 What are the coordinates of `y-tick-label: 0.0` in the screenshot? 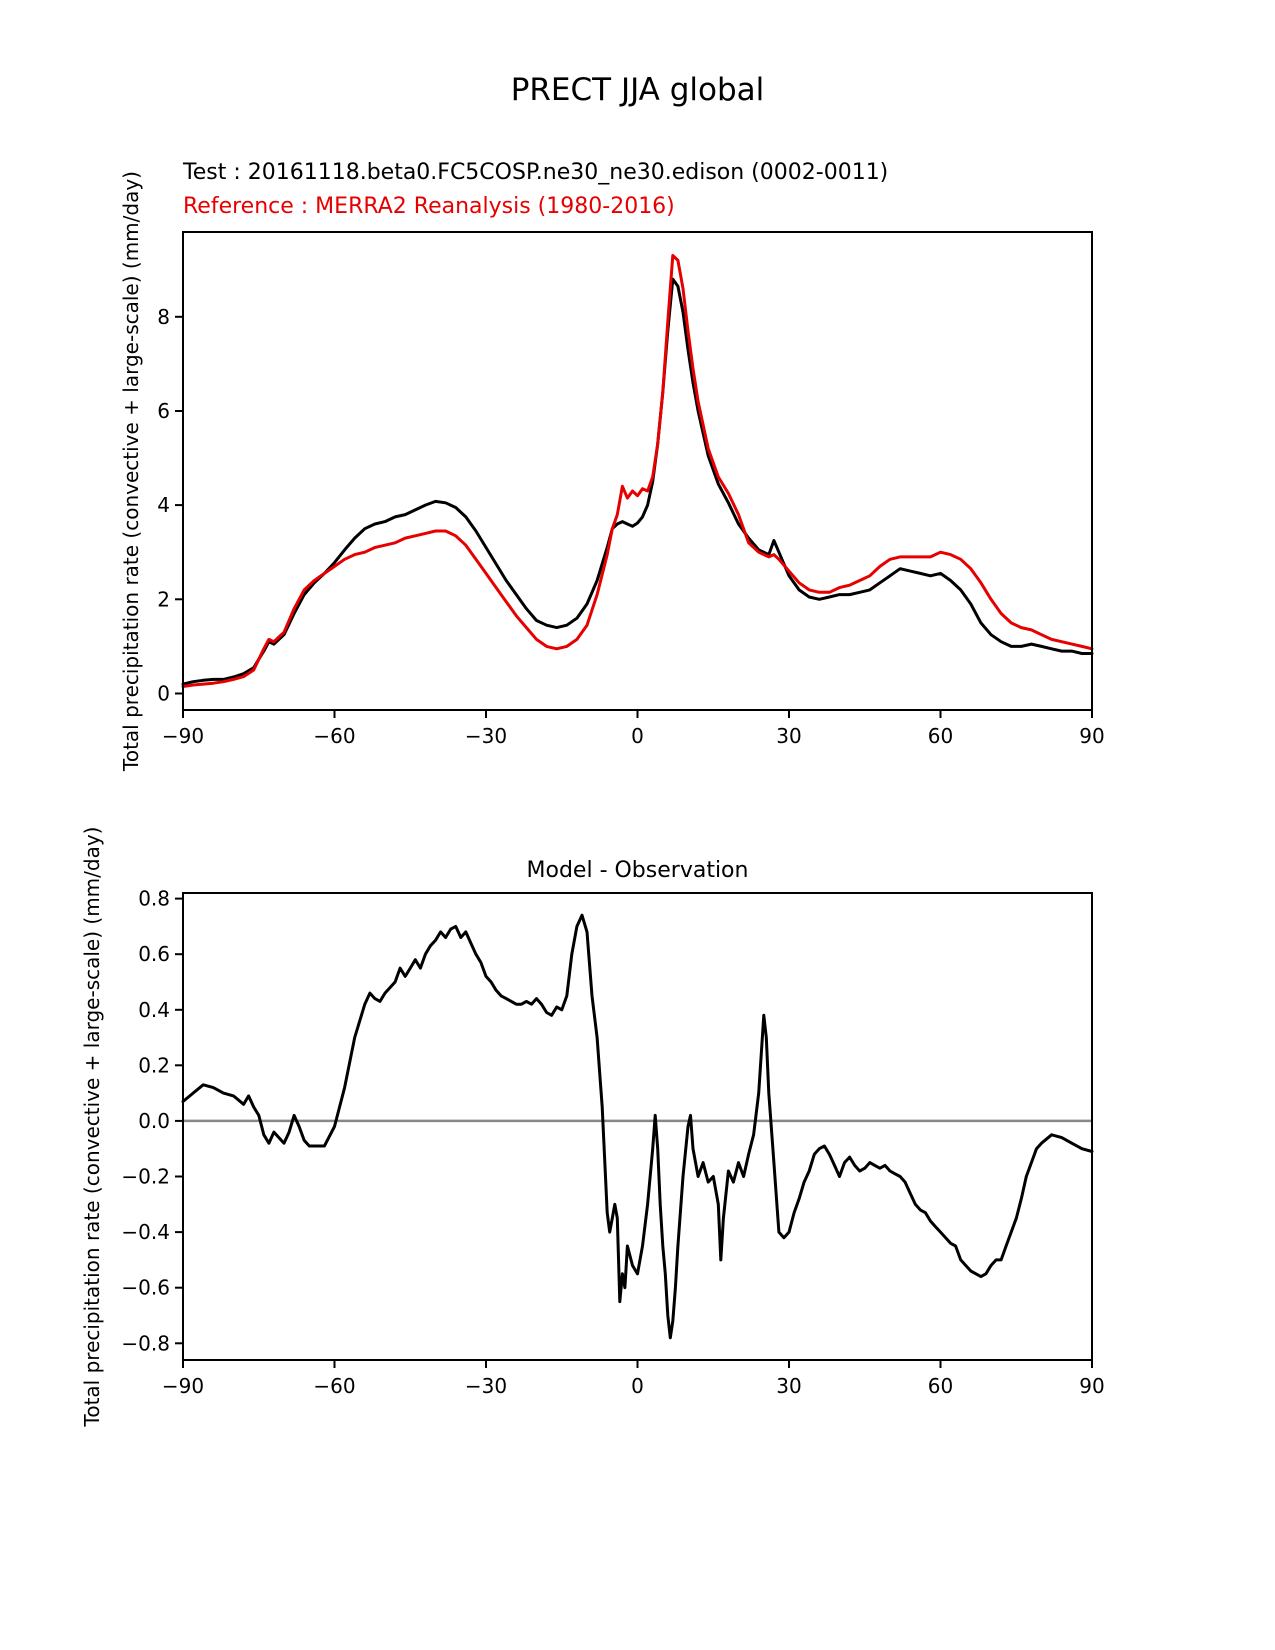 It's located at (154, 1121).